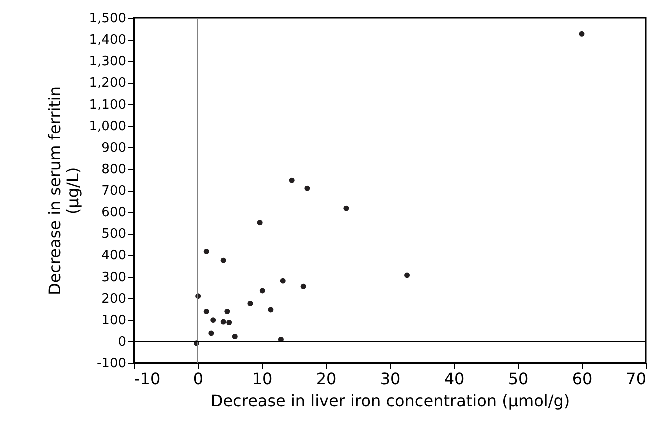  I want to click on y-tick-label: 700, so click(114, 191).